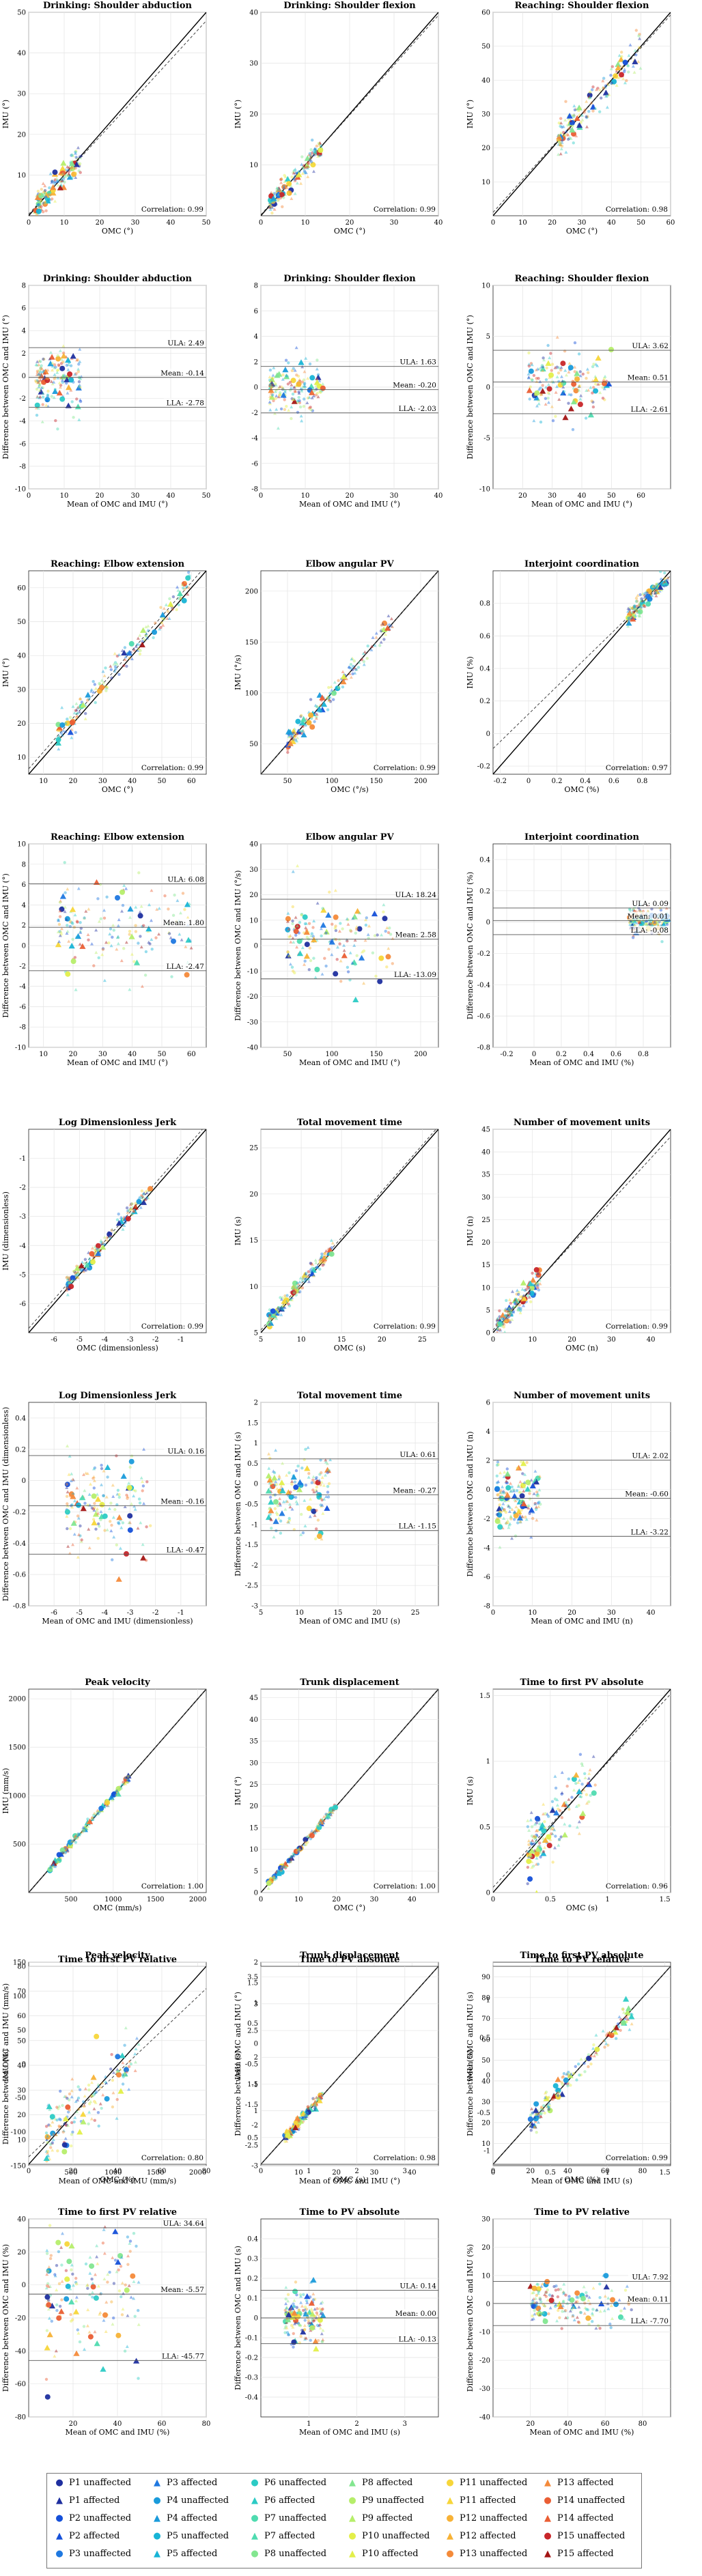  What do you see at coordinates (17, 1748) in the screenshot?
I see `y-tick-label: 1500` at bounding box center [17, 1748].